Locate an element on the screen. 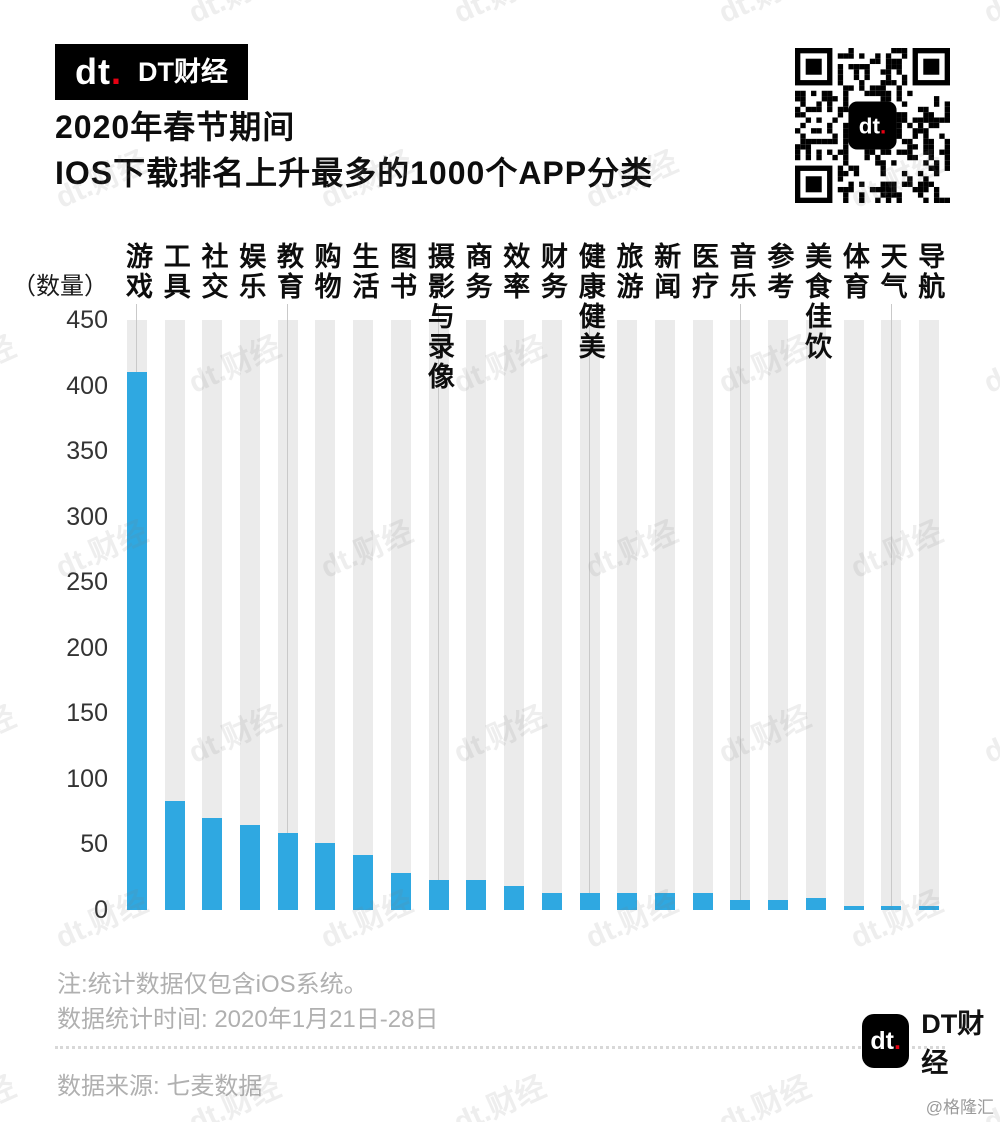 This screenshot has height=1122, width=1000. chart-column: 旅游 is located at coordinates (627, 576).